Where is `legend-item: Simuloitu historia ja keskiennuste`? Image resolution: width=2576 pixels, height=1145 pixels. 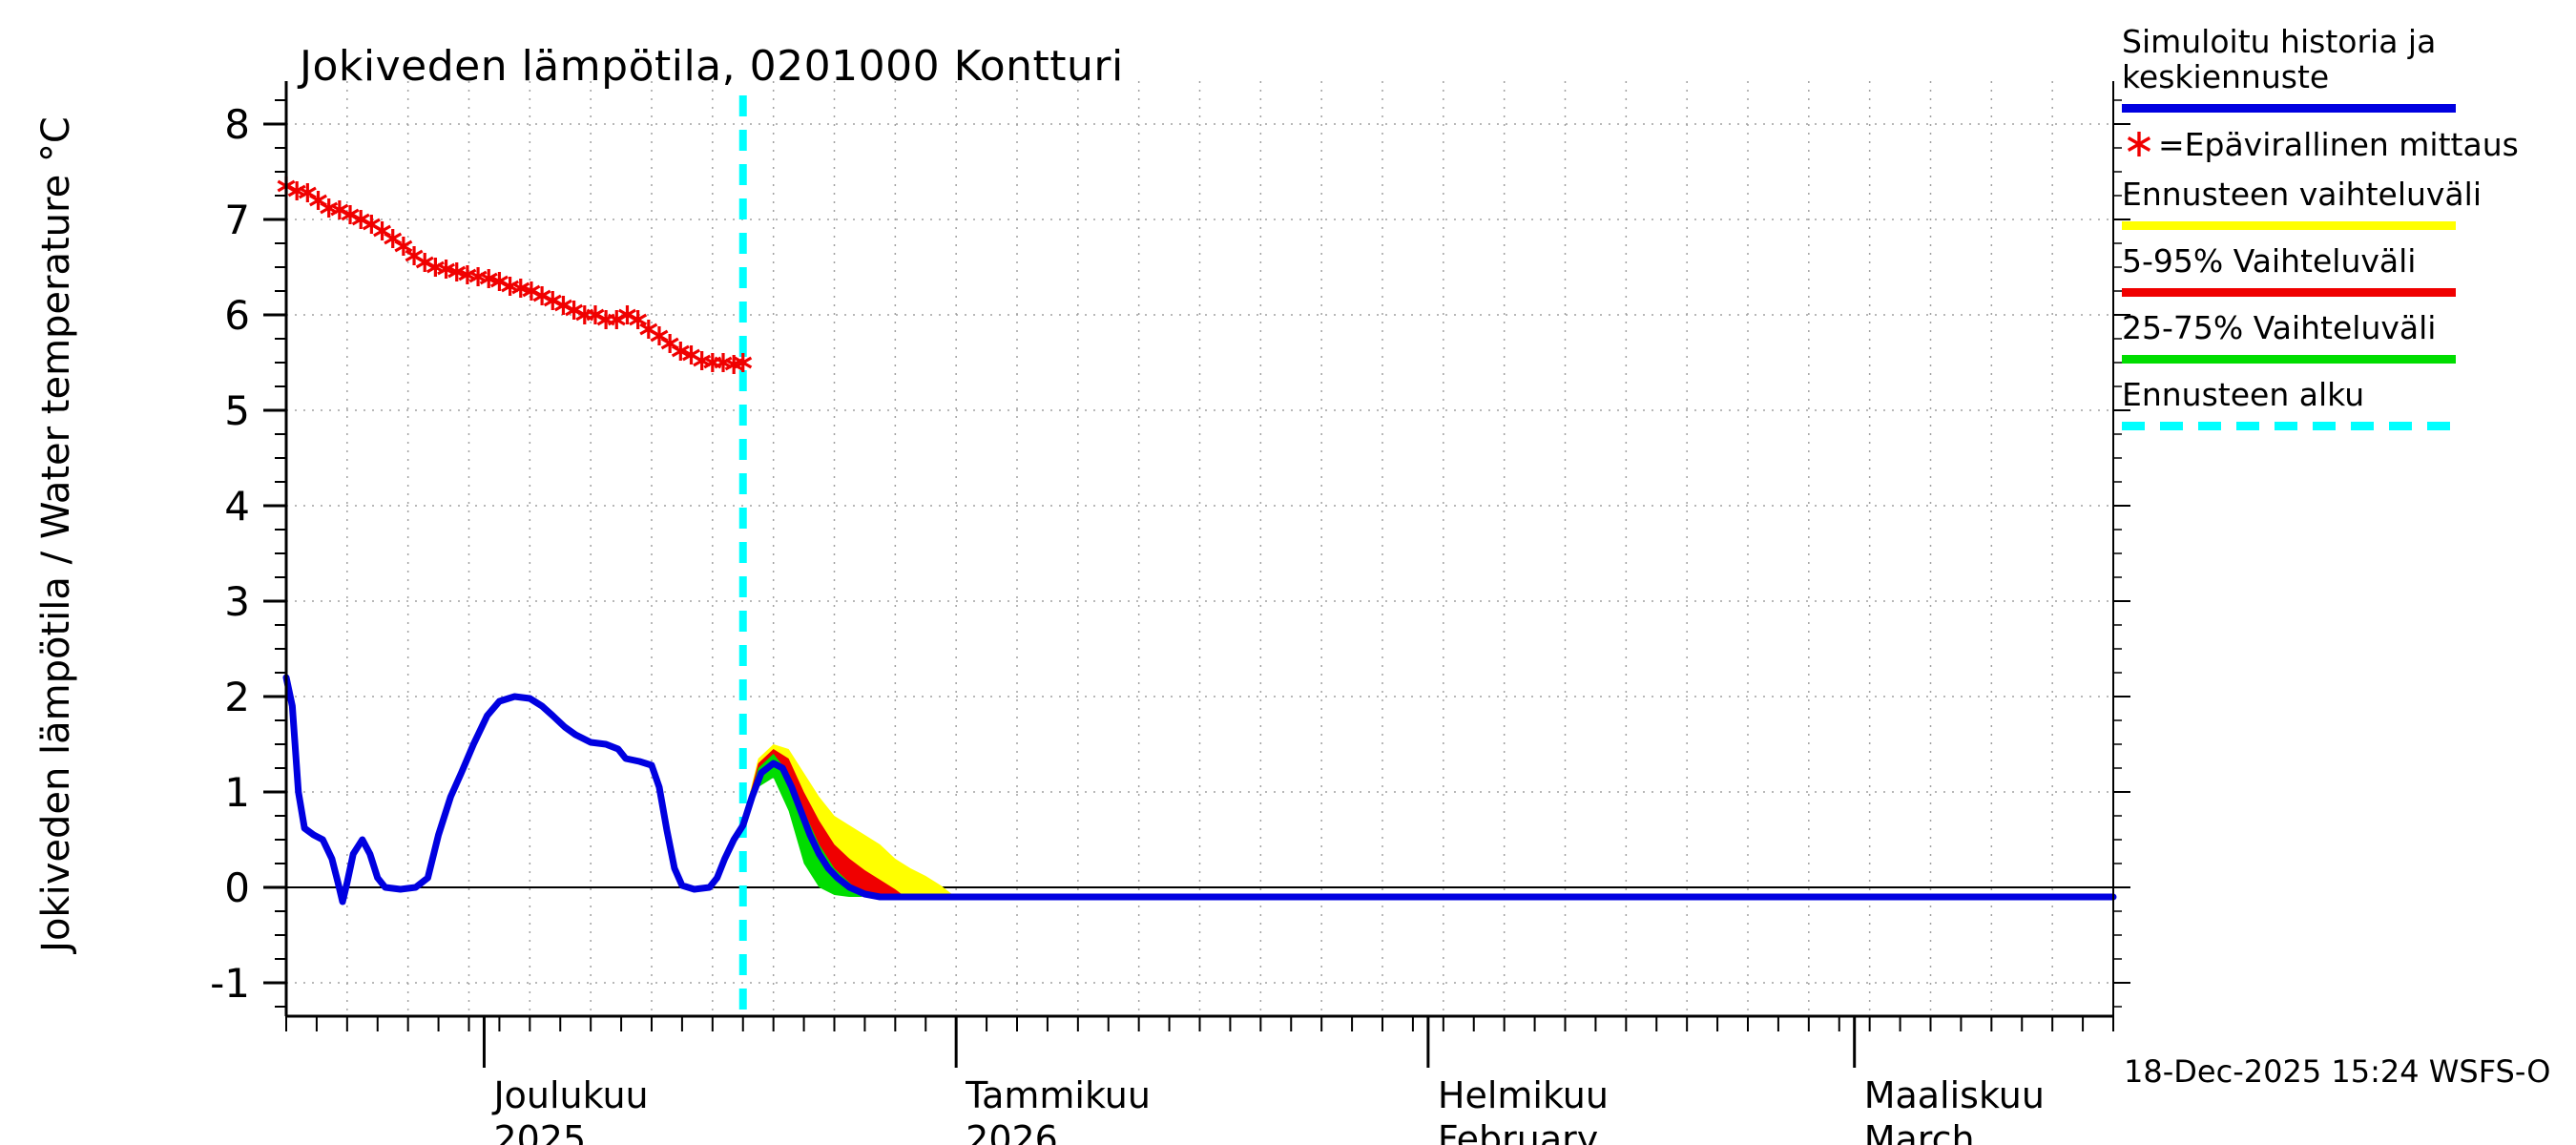 legend-item: Simuloitu historia ja keskiennuste is located at coordinates (2335, 68).